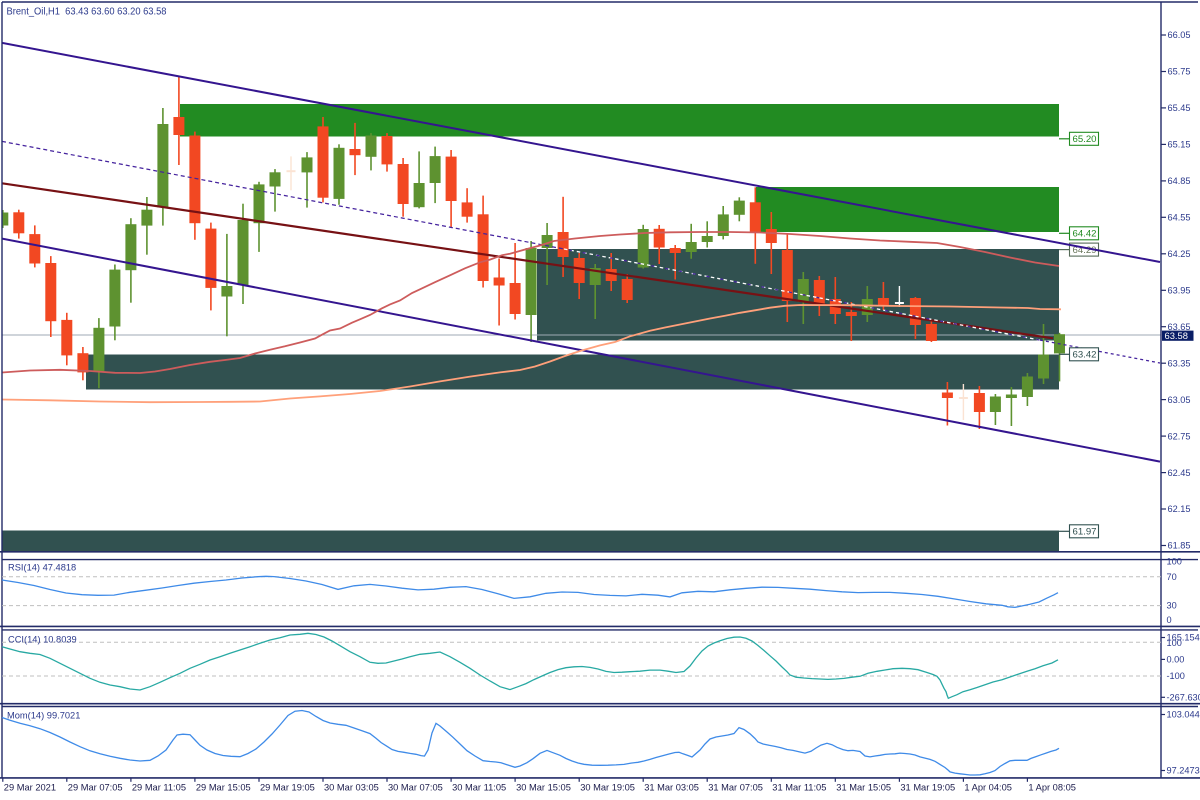  I want to click on svg-text: 63.65, so click(1179, 327).